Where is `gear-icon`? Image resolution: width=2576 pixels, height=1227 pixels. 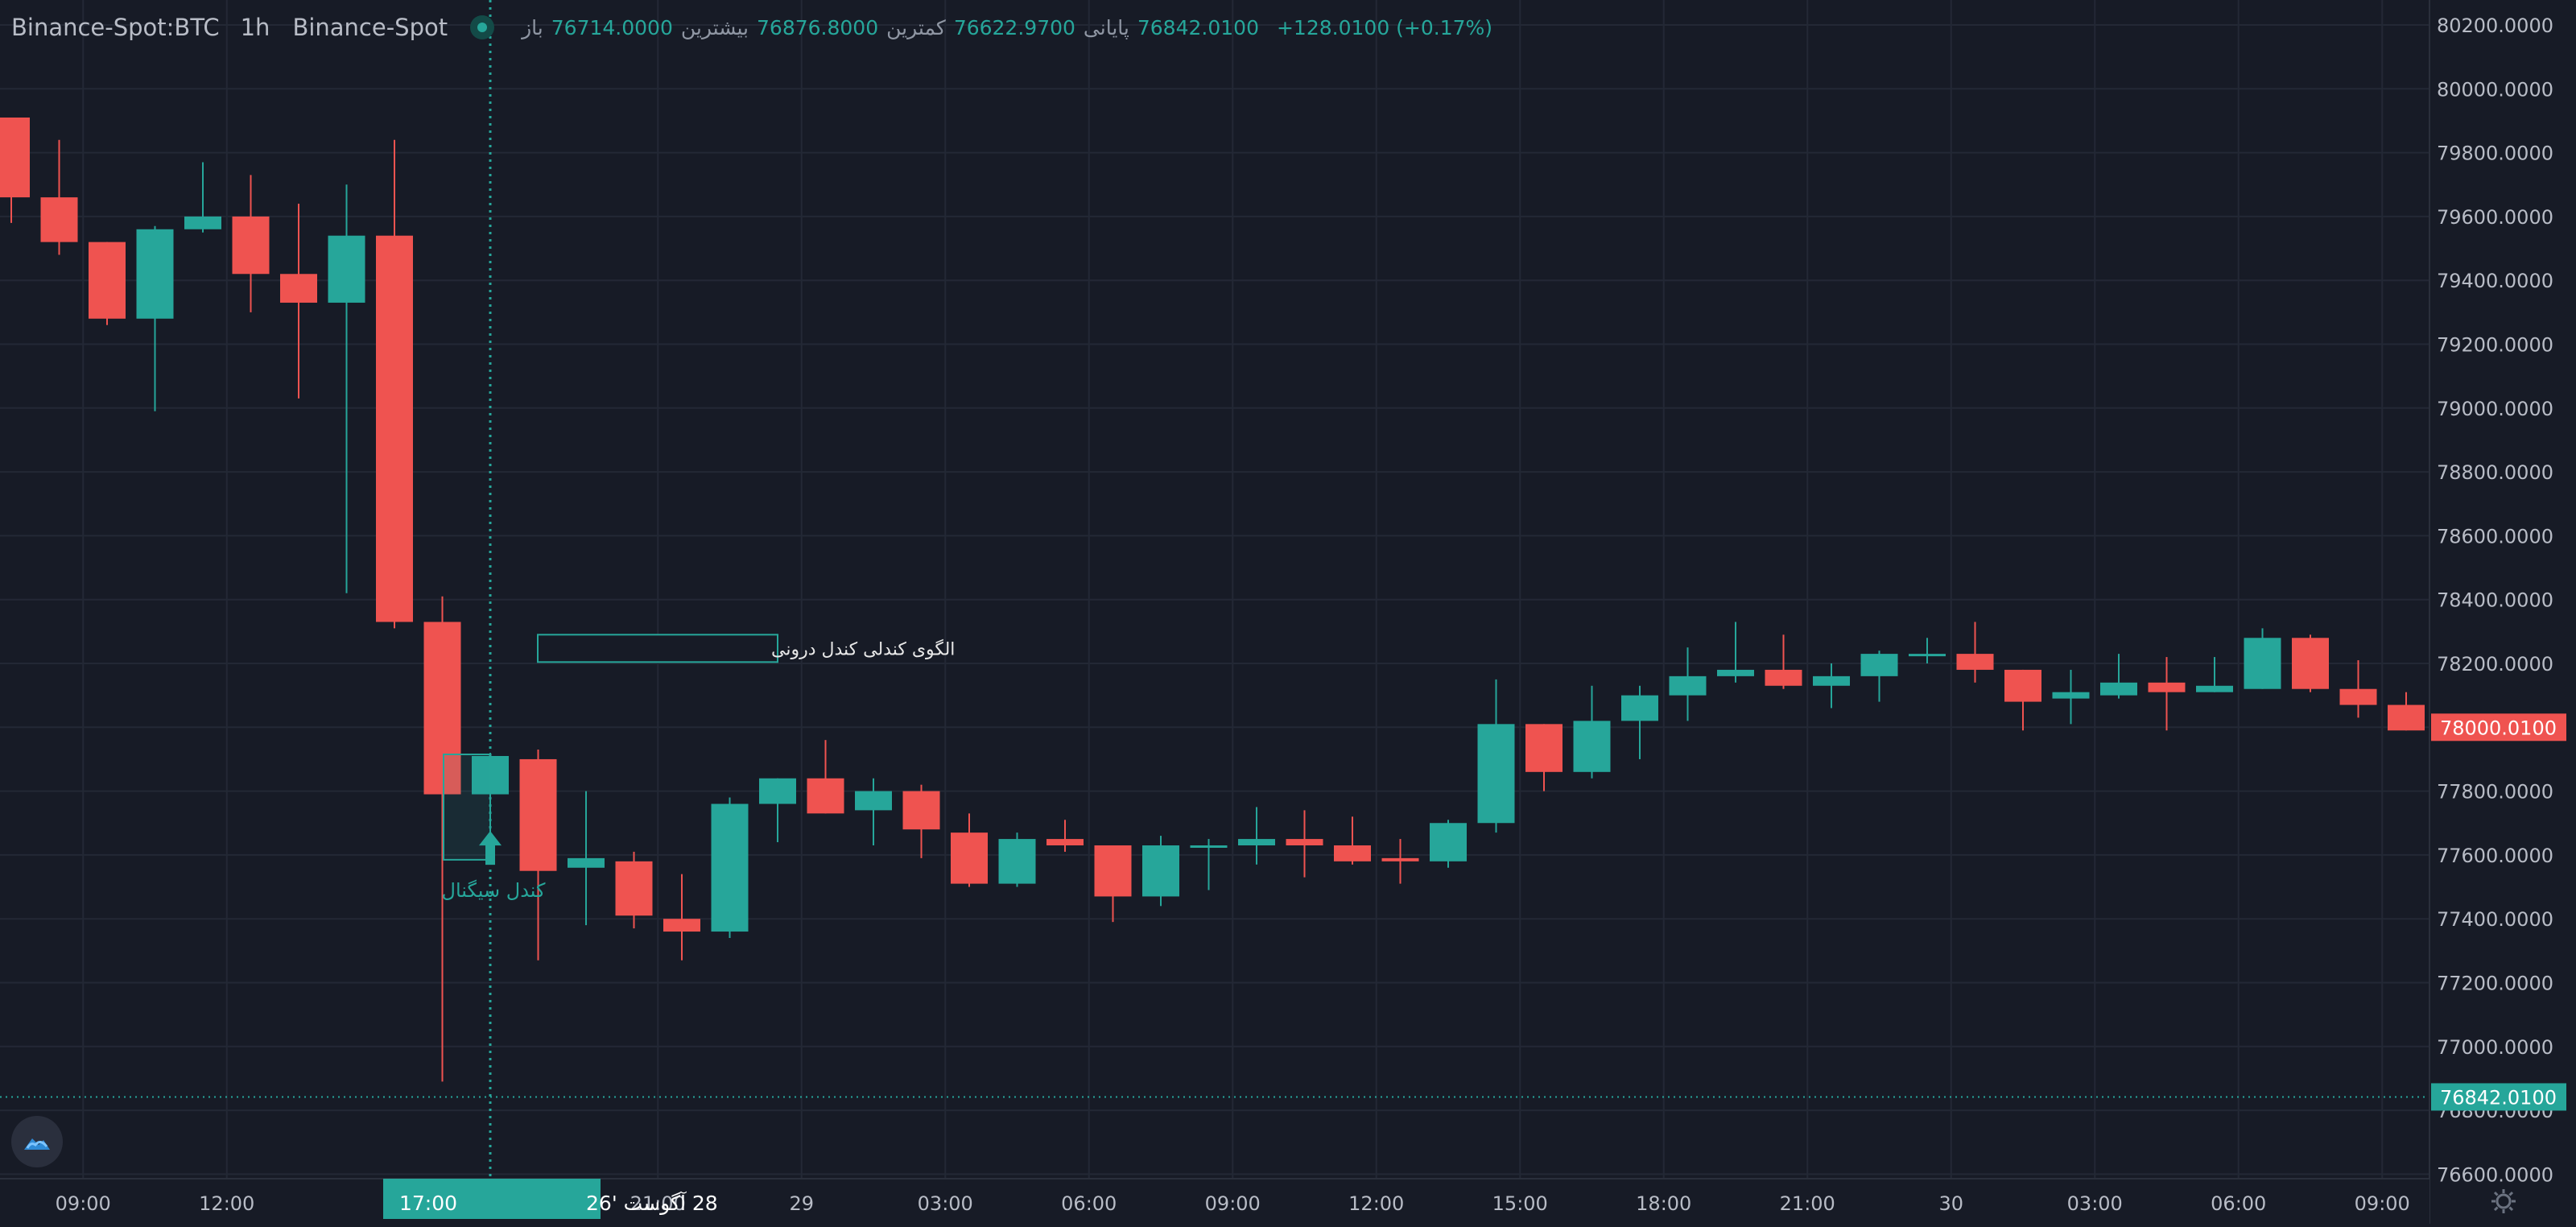
gear-icon is located at coordinates (2503, 1201).